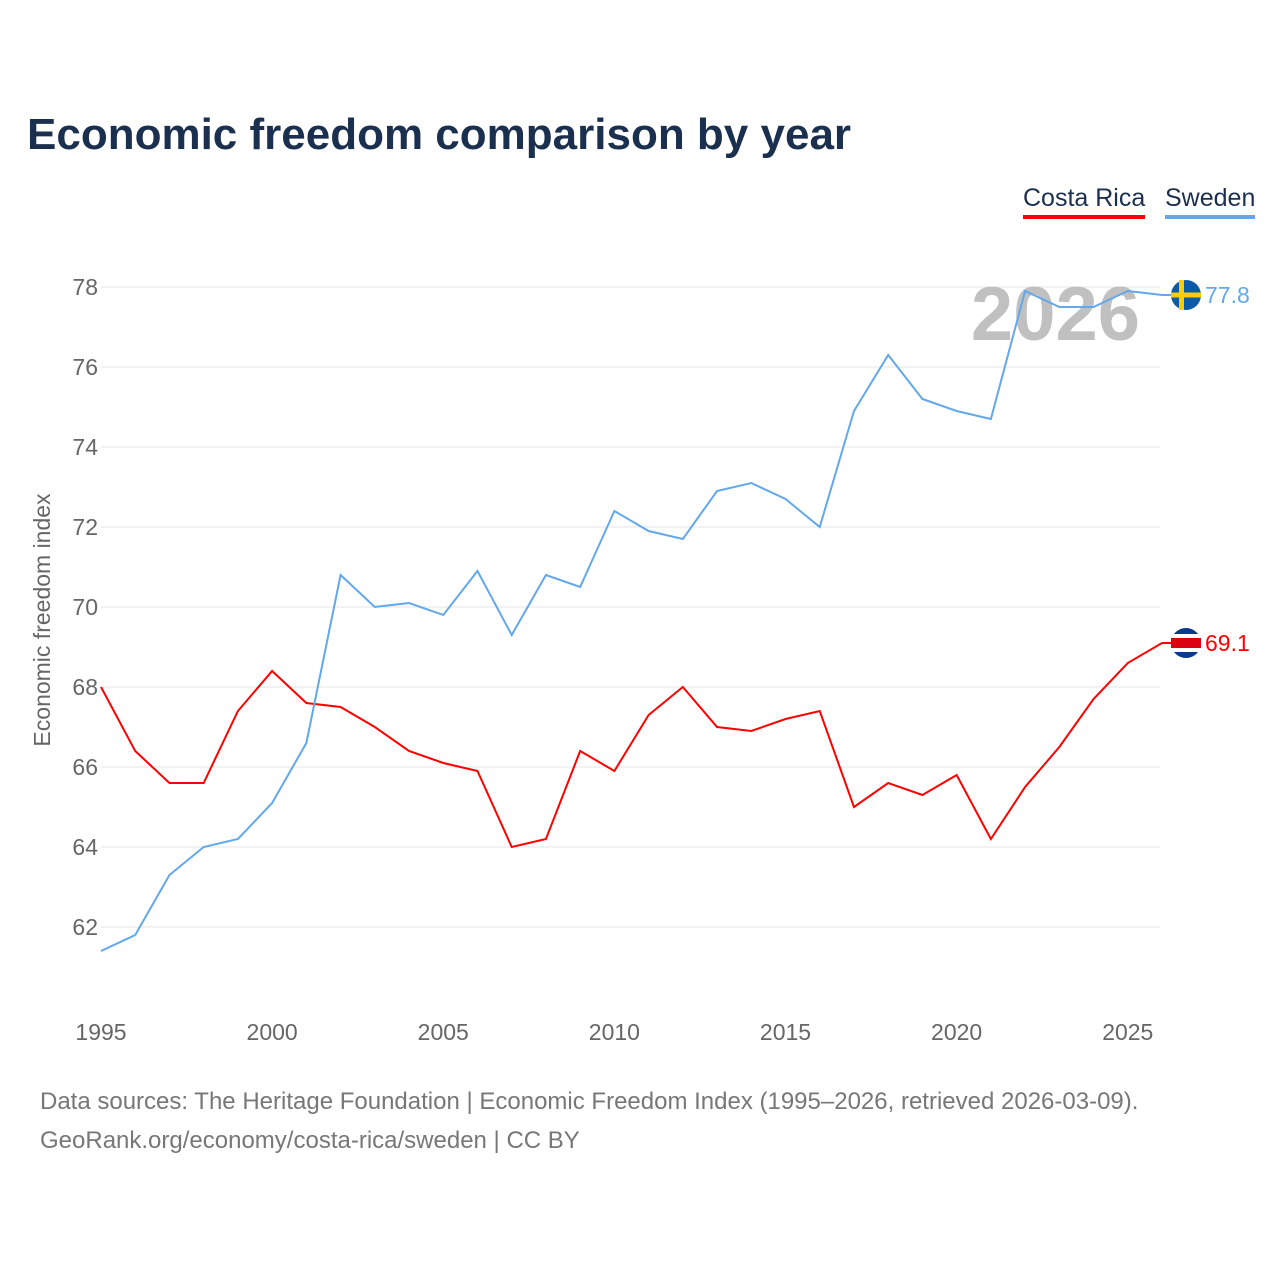 The height and width of the screenshot is (1280, 1280). I want to click on costa-rica-flag-stripe, so click(1186, 643).